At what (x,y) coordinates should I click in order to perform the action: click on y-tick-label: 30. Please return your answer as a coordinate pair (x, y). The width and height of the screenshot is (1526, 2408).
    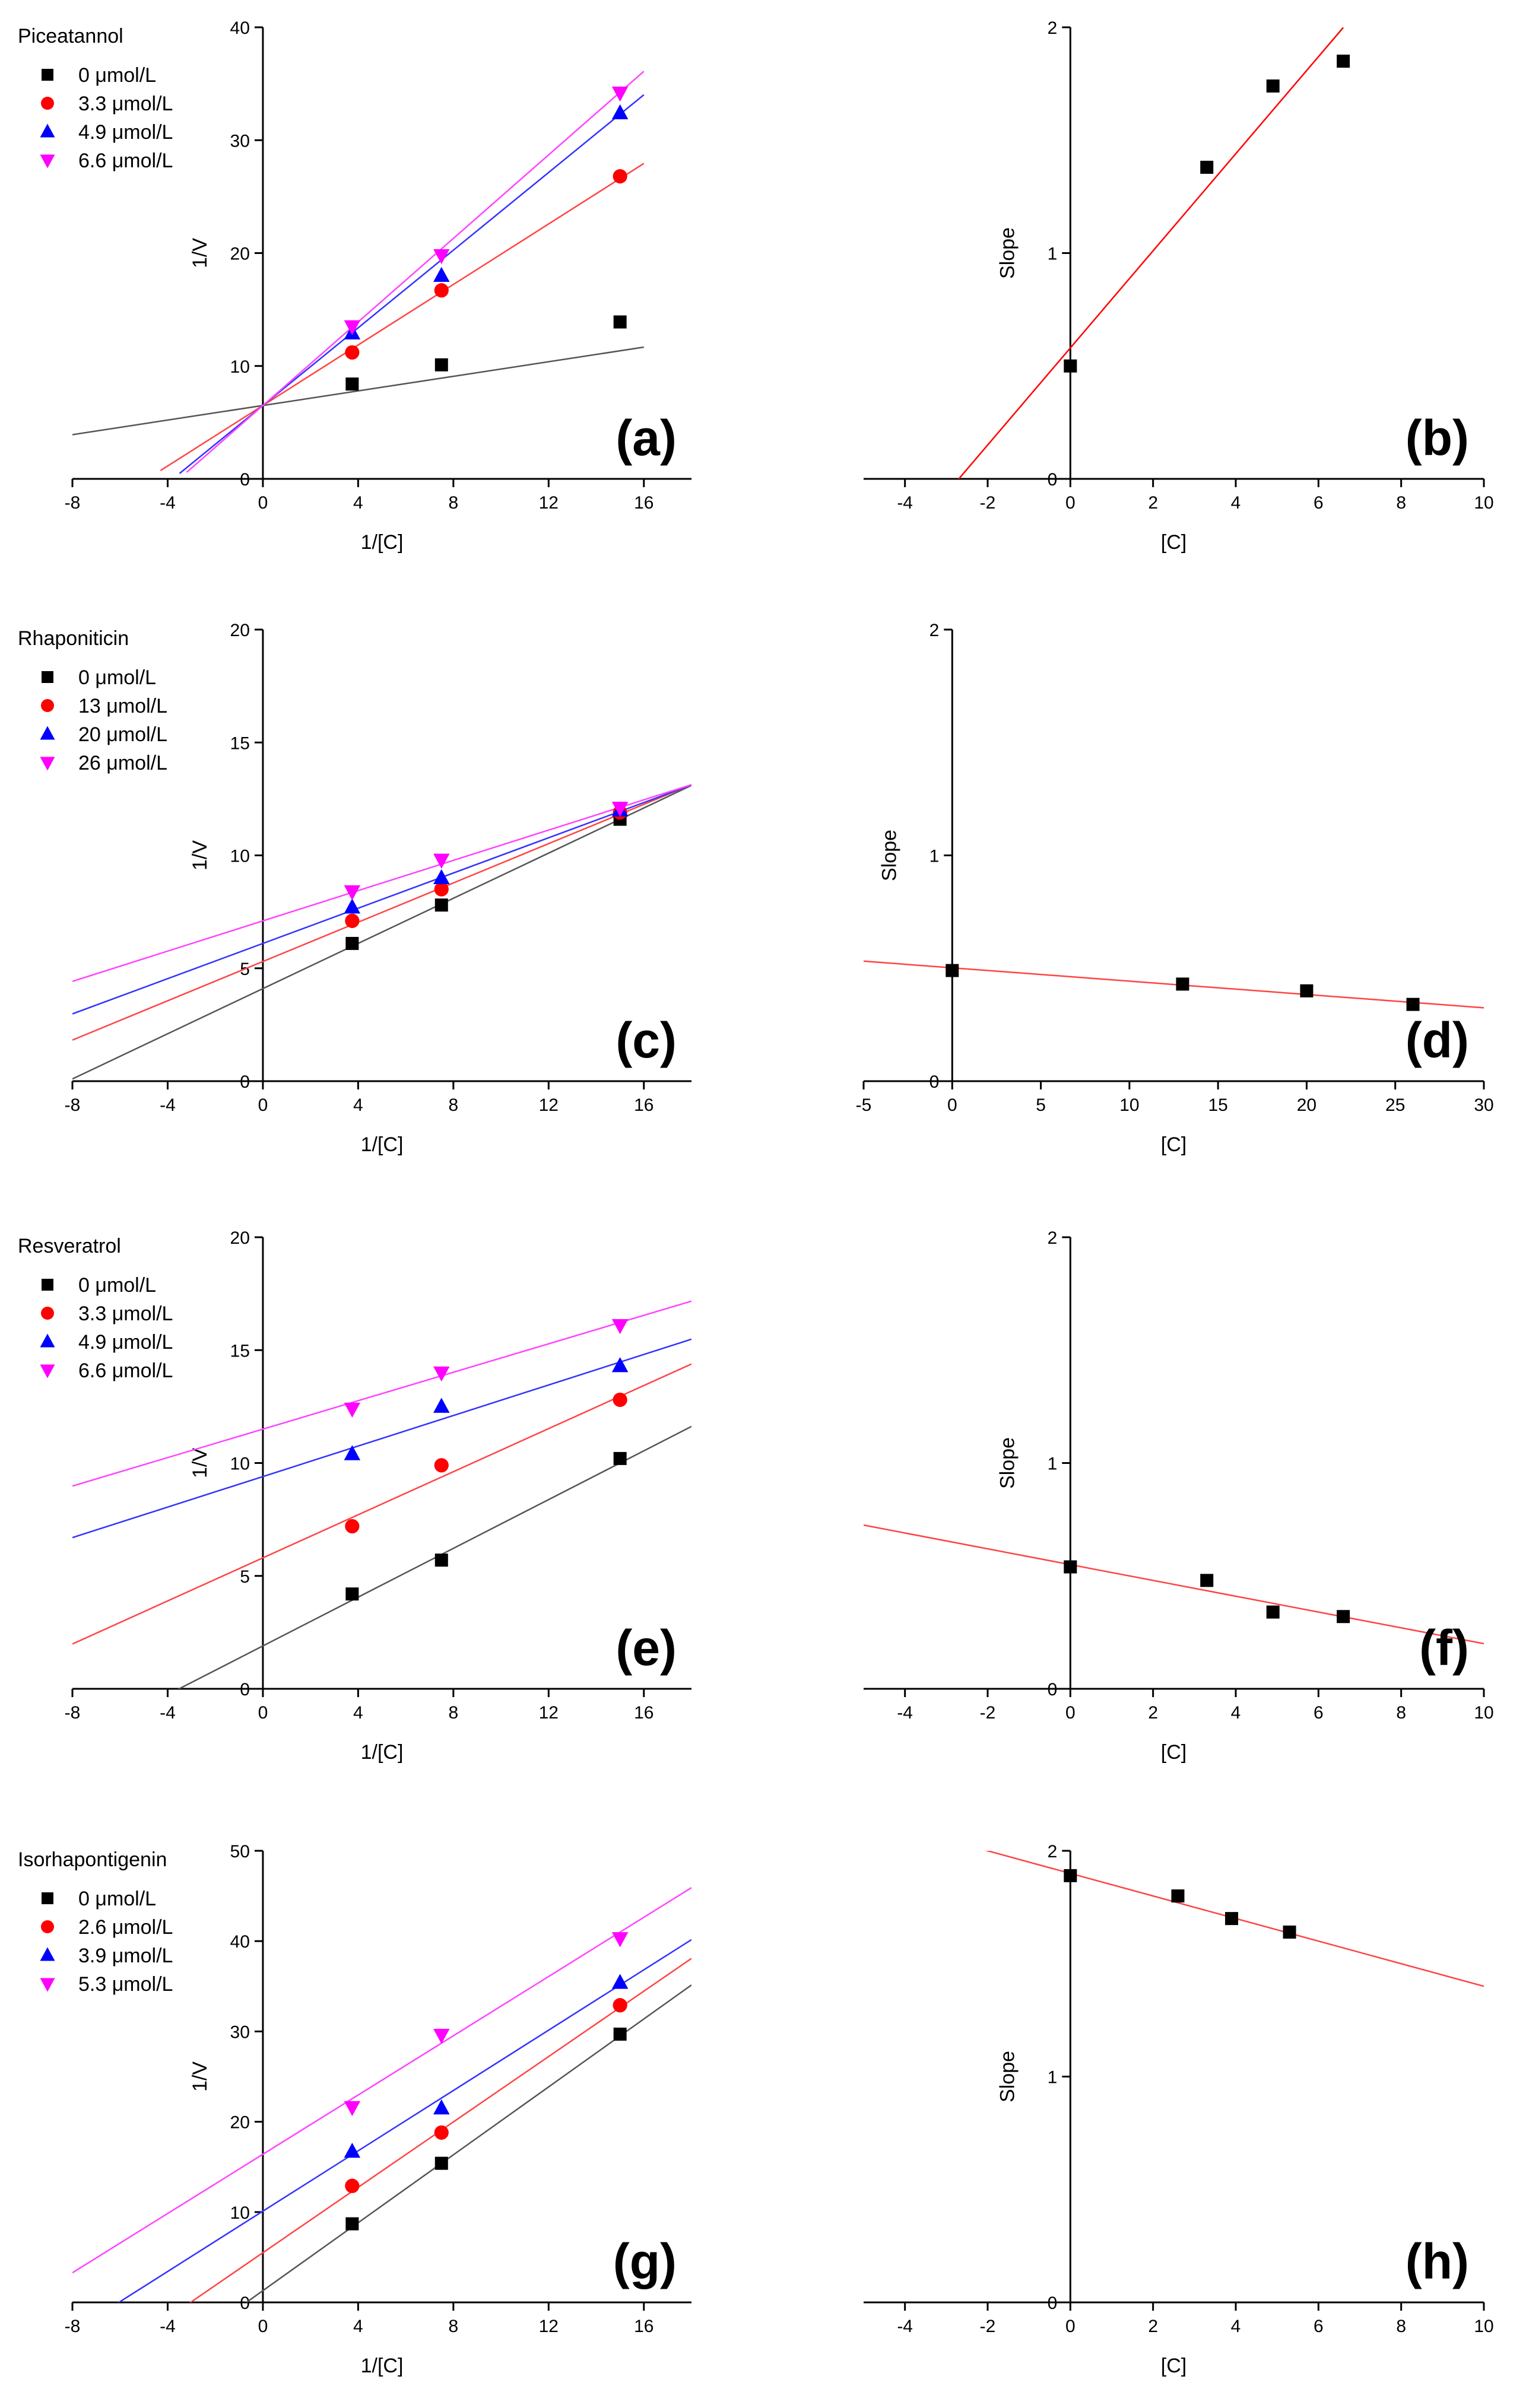
    Looking at the image, I should click on (240, 2032).